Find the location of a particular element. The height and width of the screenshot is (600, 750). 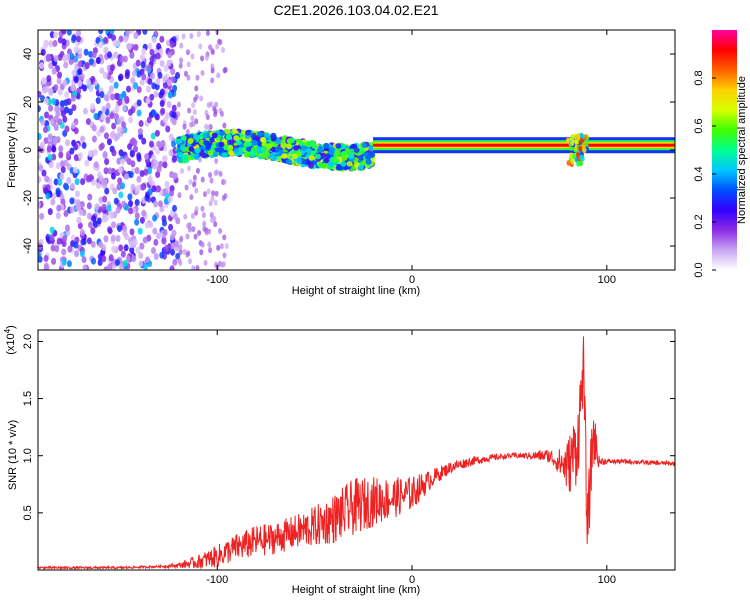

snr-x-axis-label: Height of straight line (km) is located at coordinates (356, 590).